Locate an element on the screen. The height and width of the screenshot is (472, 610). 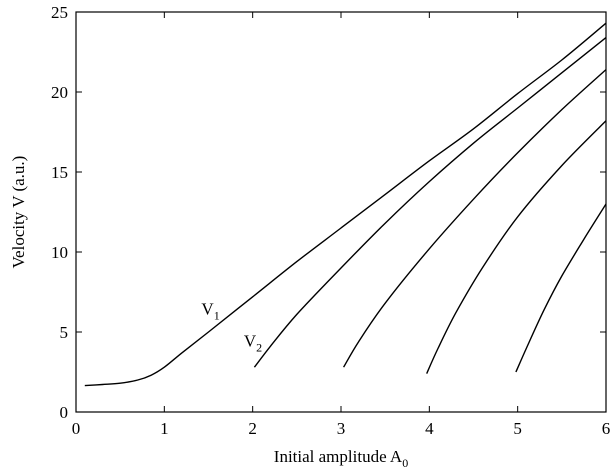
x-tick-label: 3 is located at coordinates (341, 428).